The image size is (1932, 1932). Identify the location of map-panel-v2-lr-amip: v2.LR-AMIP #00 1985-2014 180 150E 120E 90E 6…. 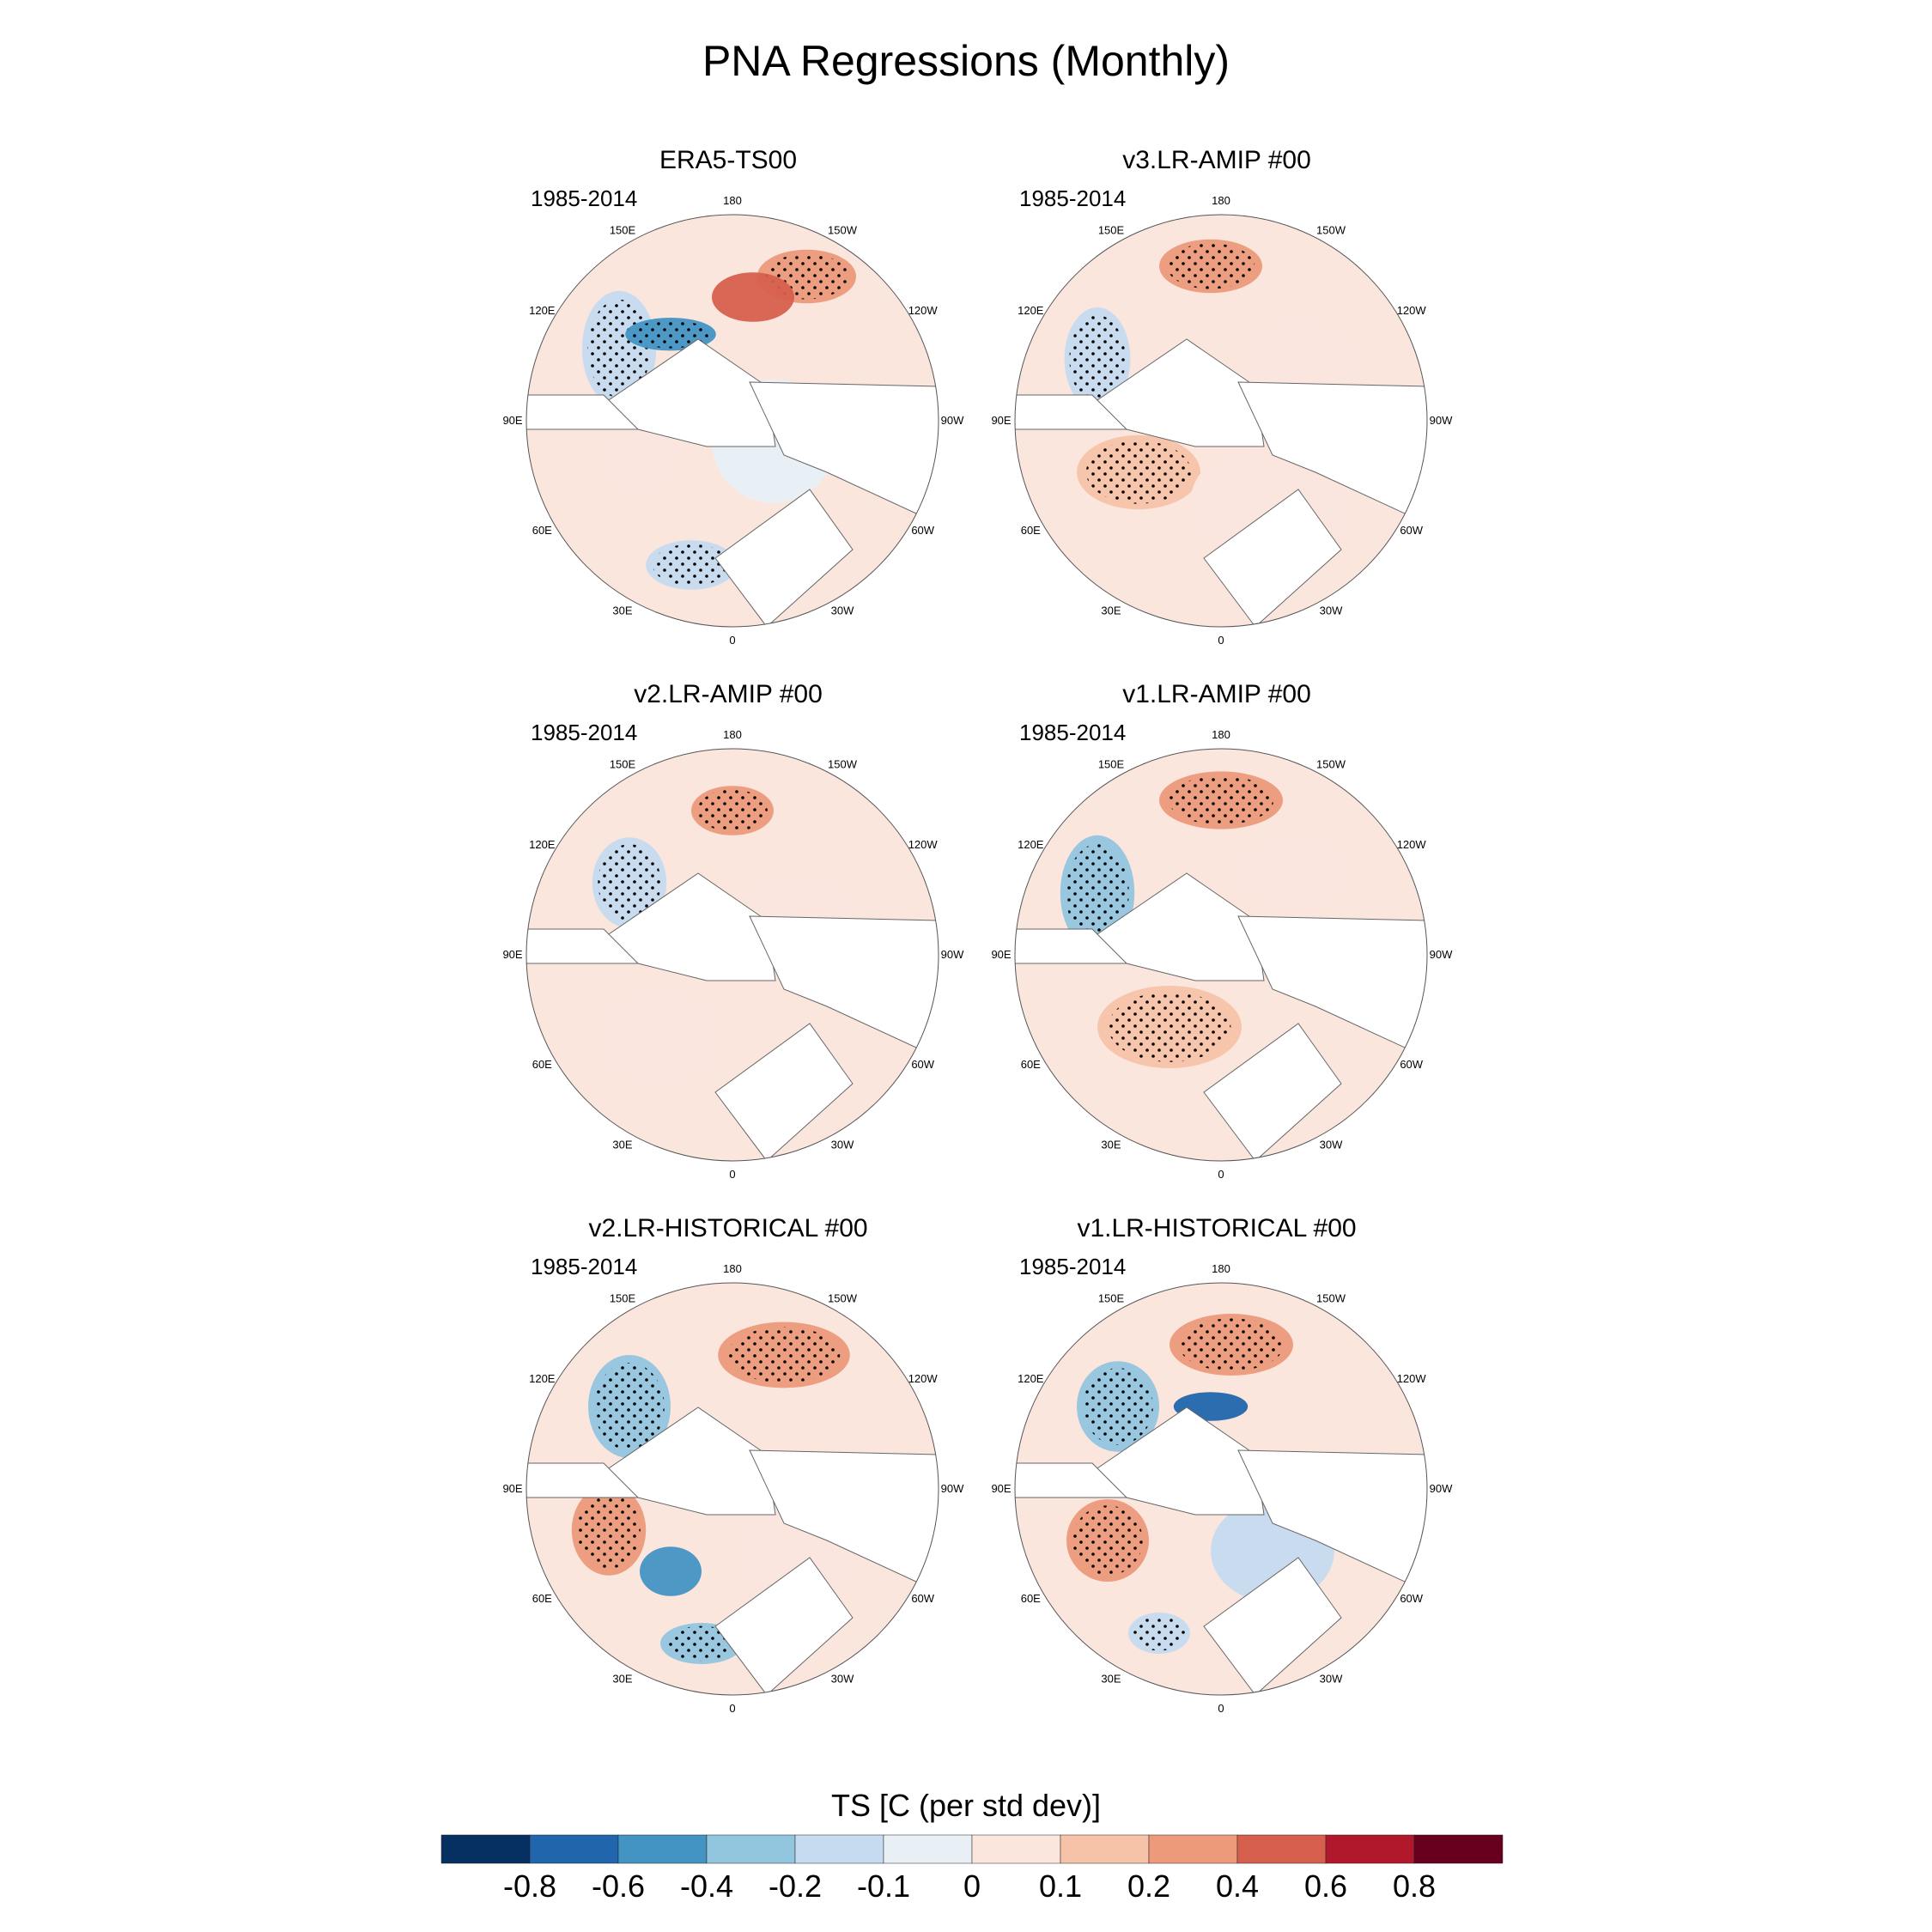
(733, 930).